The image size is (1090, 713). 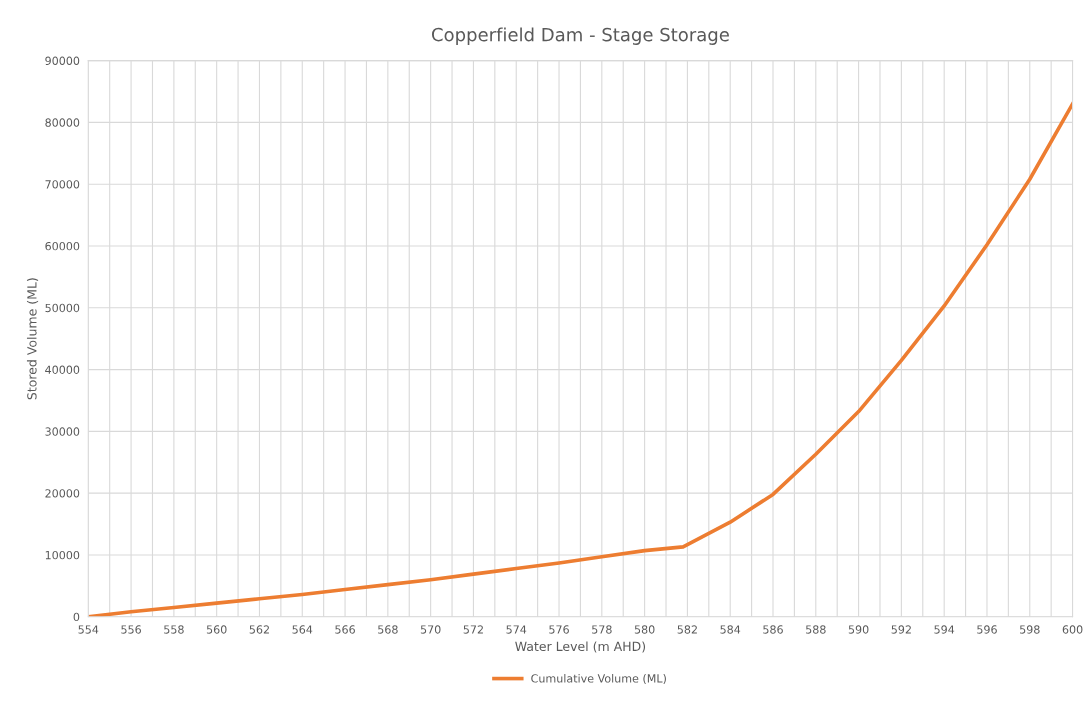 What do you see at coordinates (598, 679) in the screenshot?
I see `legend-label: Cumulative Volume (ML)` at bounding box center [598, 679].